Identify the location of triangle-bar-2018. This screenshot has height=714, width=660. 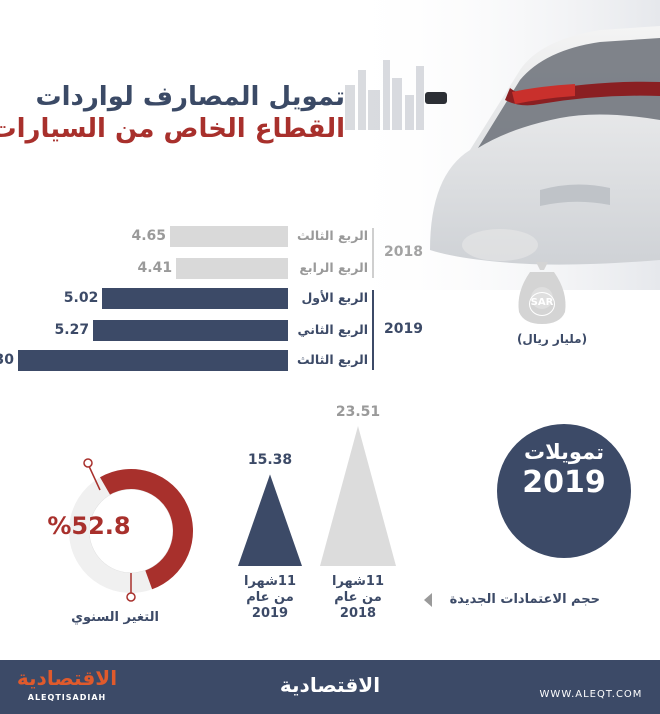
(358, 496).